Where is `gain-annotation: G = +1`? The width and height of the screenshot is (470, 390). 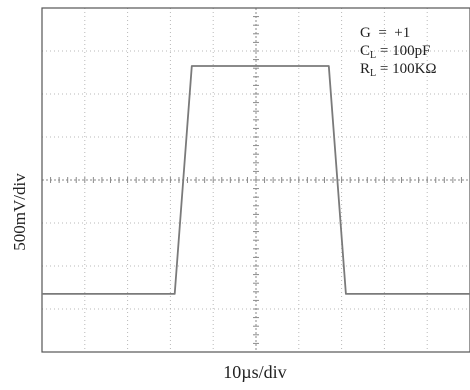 gain-annotation: G = +1 is located at coordinates (385, 33).